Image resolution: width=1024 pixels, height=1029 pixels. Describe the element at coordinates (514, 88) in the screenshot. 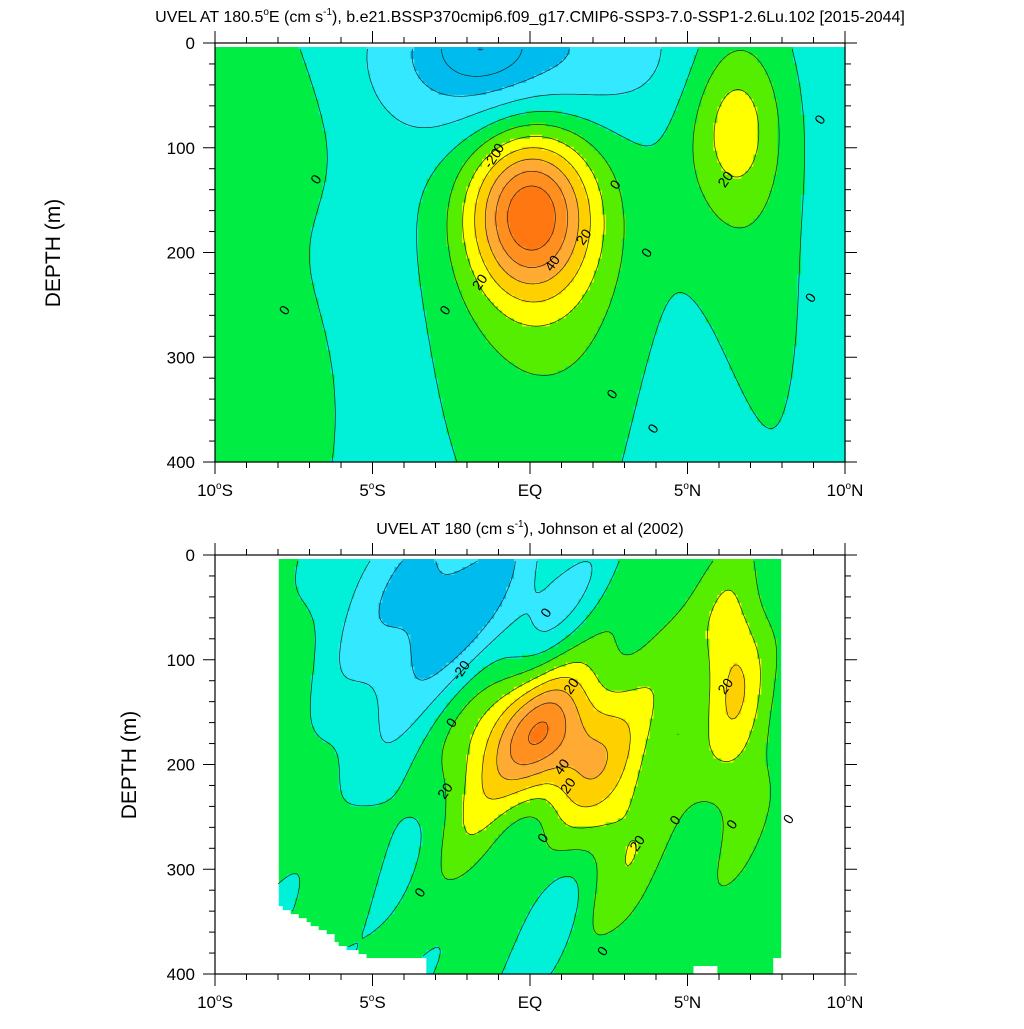

I see `contour-line` at that location.